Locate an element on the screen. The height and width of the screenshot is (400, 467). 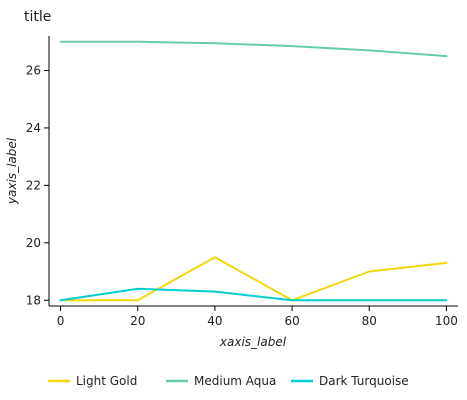
legend: Light Gold Medium Aqua Dark Turquoise is located at coordinates (228, 381).